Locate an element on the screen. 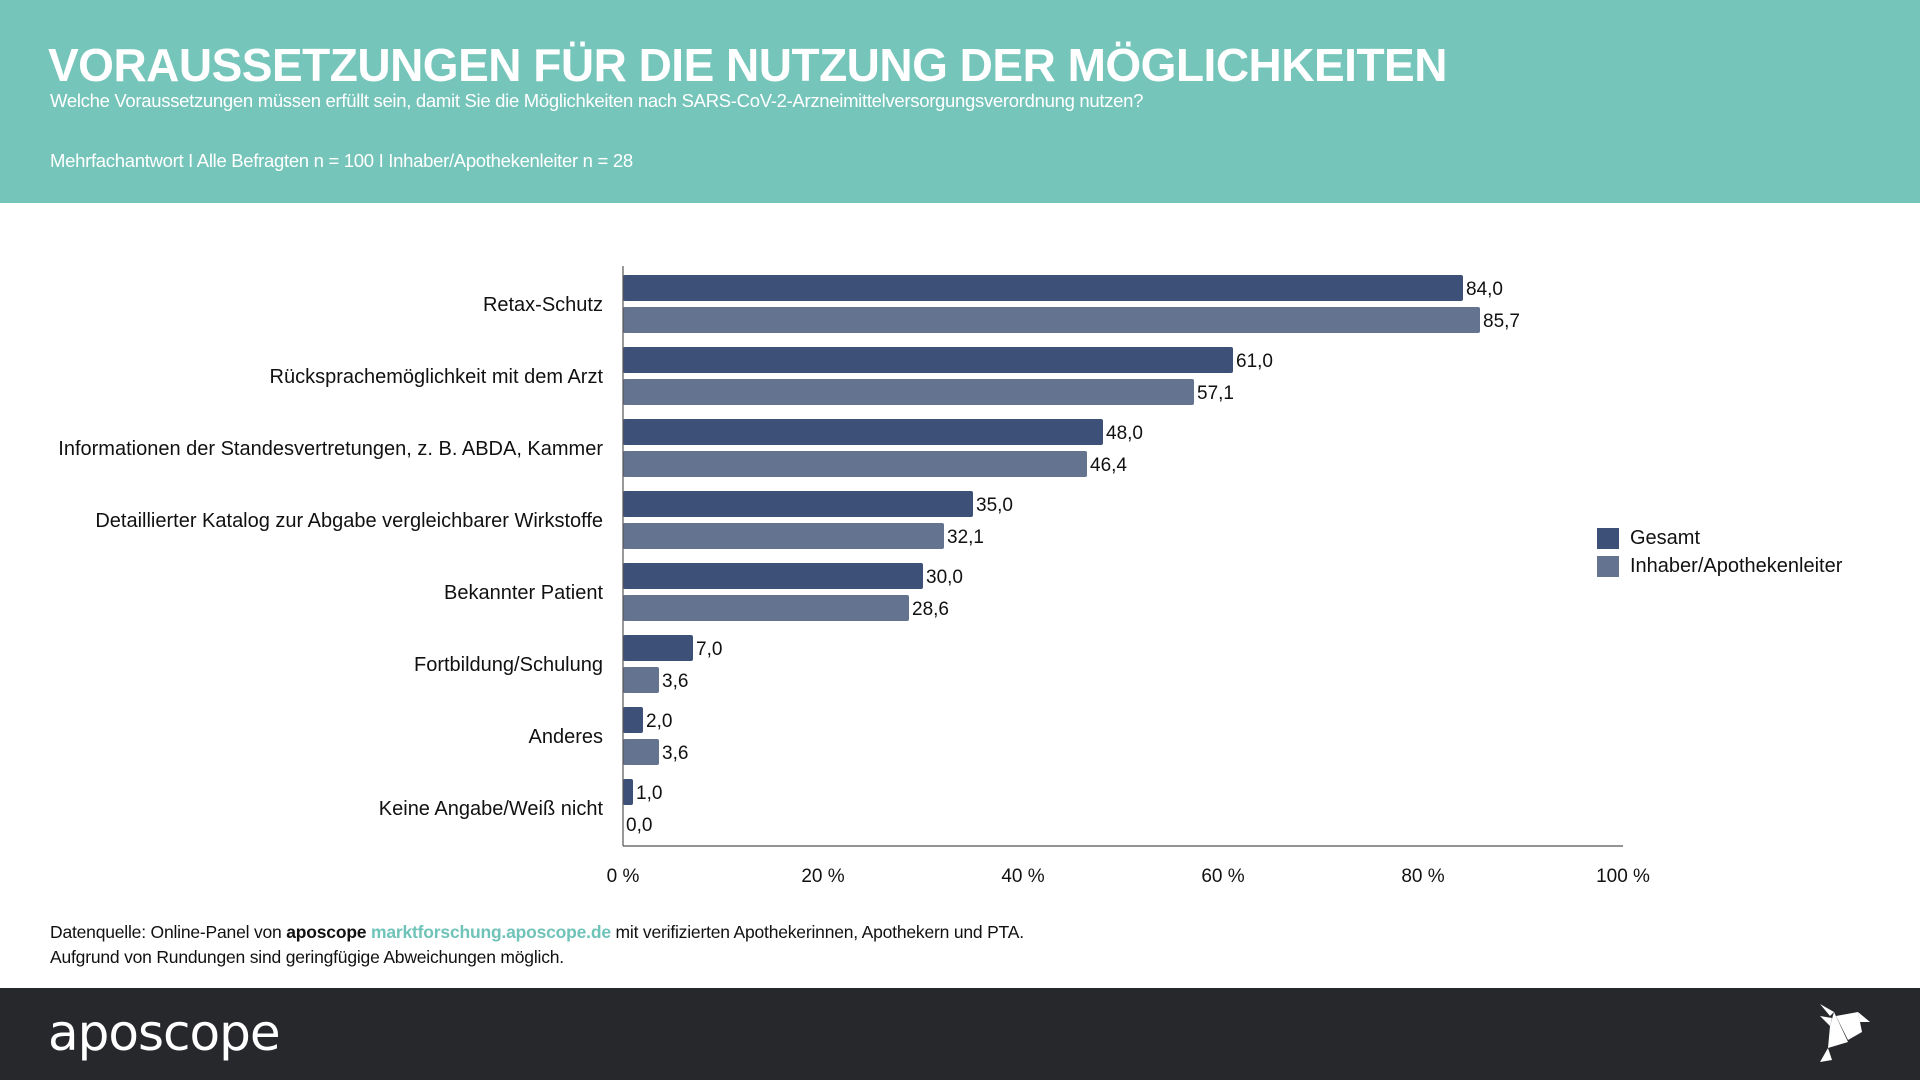 This screenshot has width=1920, height=1080. x-tick-label: 0 % is located at coordinates (623, 876).